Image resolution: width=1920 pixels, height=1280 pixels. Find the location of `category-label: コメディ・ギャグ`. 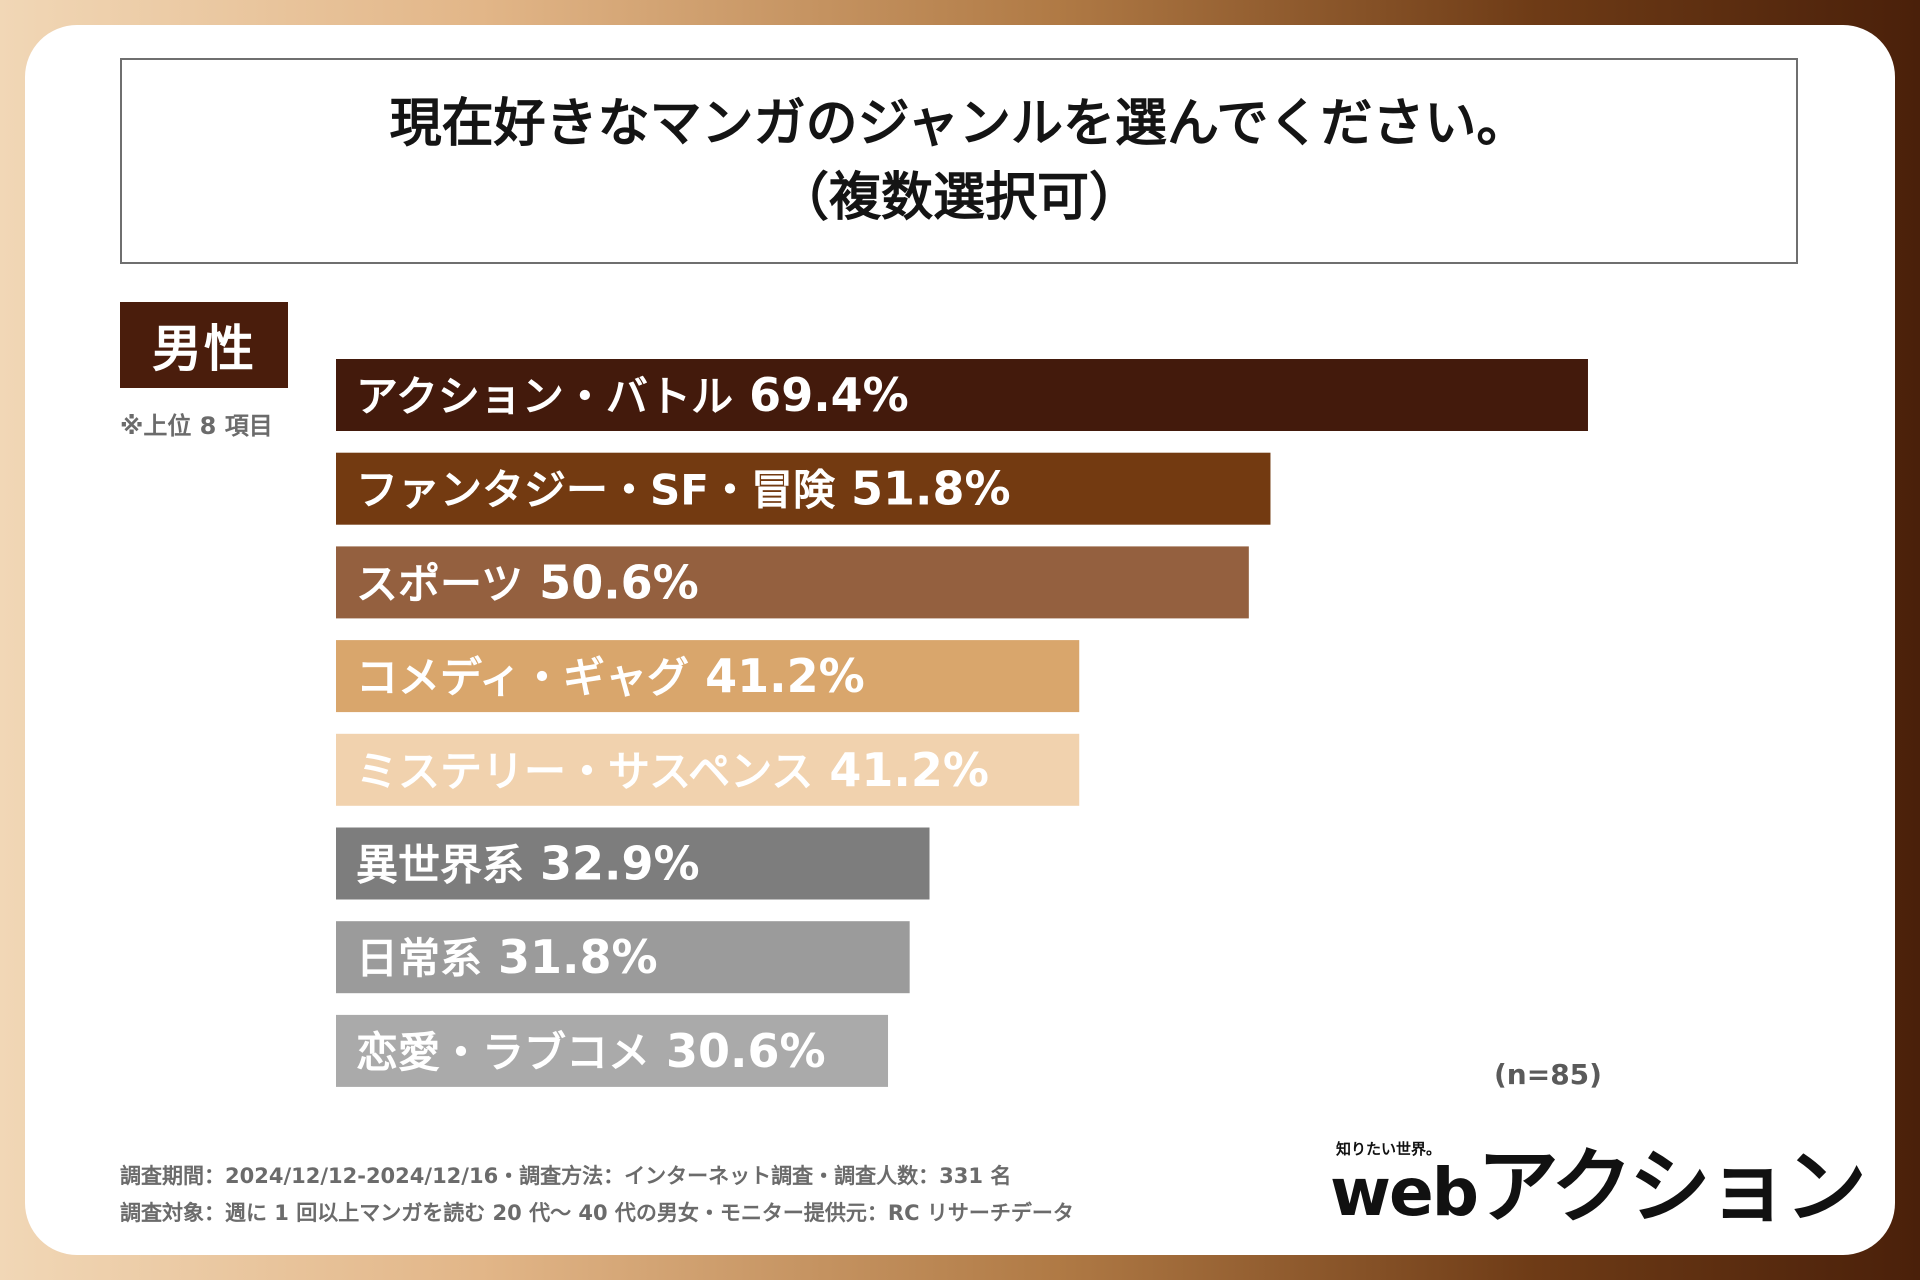

category-label: コメディ・ギャグ is located at coordinates (522, 677).